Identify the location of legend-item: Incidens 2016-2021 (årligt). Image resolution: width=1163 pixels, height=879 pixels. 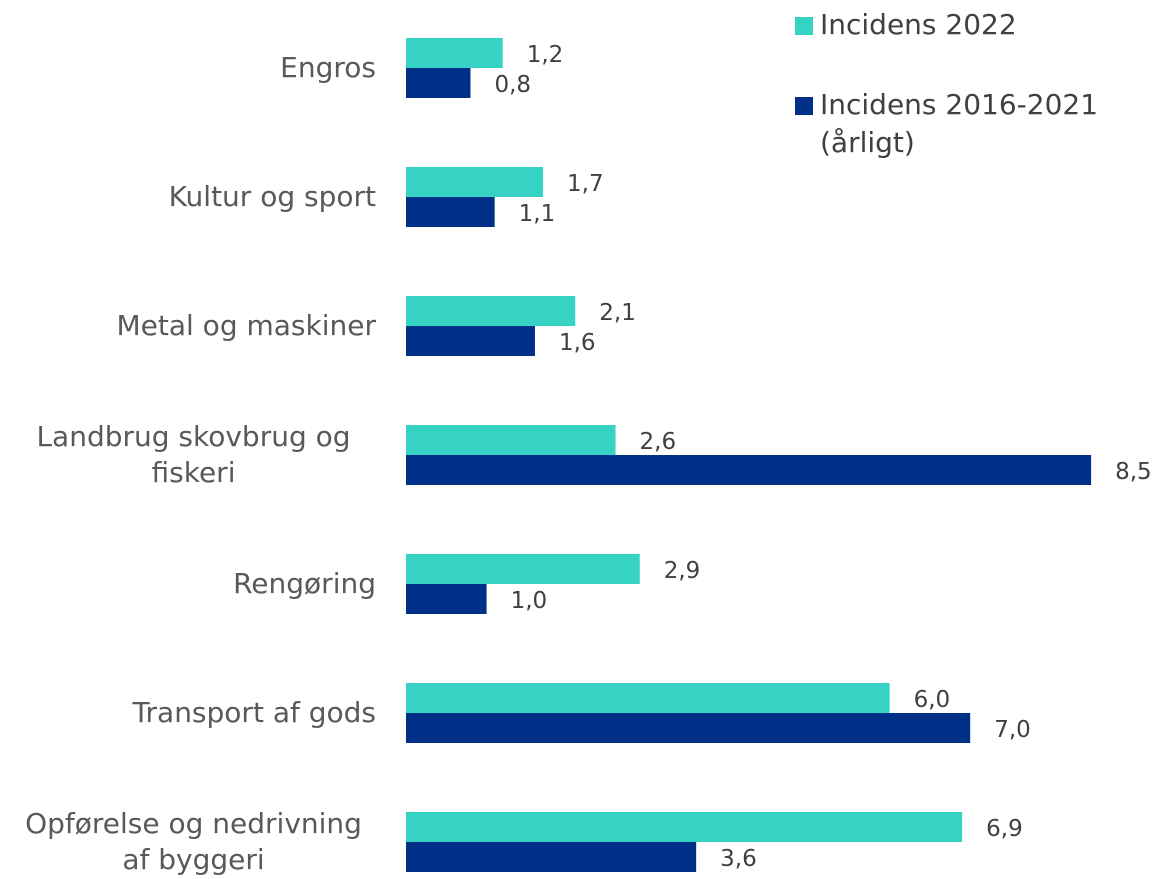
(972, 124).